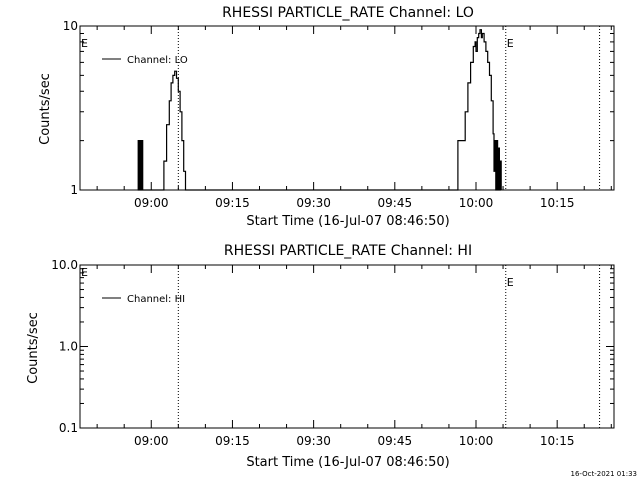 This screenshot has width=640, height=480. What do you see at coordinates (348, 251) in the screenshot?
I see `chart-title: RHESSI PARTICLE_RATE Channel: HI` at bounding box center [348, 251].